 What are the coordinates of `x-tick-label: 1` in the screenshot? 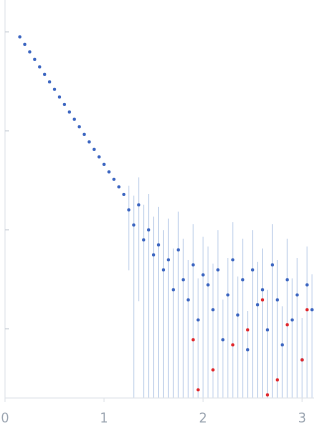 It's located at (104, 419).